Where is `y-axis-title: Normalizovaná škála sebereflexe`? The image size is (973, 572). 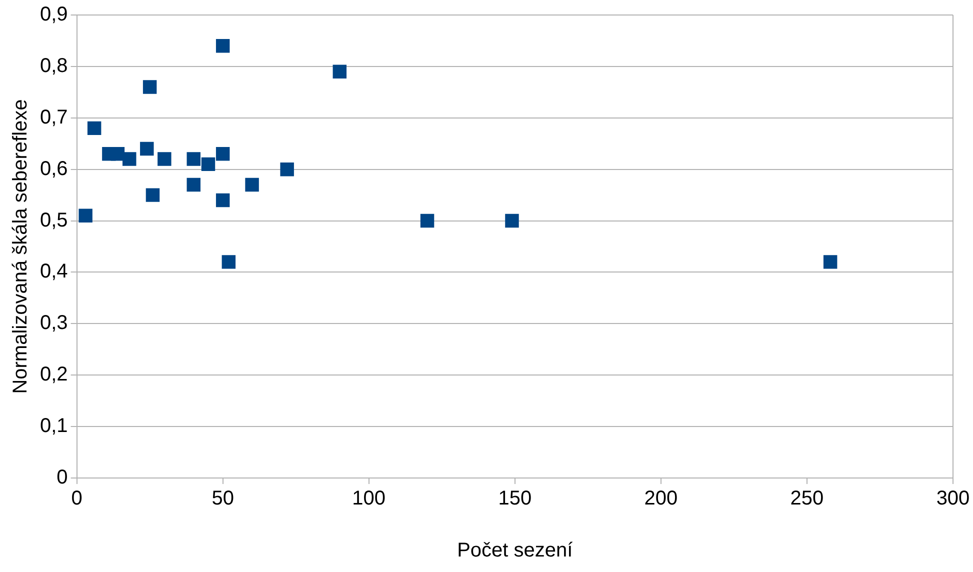 y-axis-title: Normalizovaná škála sebereflexe is located at coordinates (21, 246).